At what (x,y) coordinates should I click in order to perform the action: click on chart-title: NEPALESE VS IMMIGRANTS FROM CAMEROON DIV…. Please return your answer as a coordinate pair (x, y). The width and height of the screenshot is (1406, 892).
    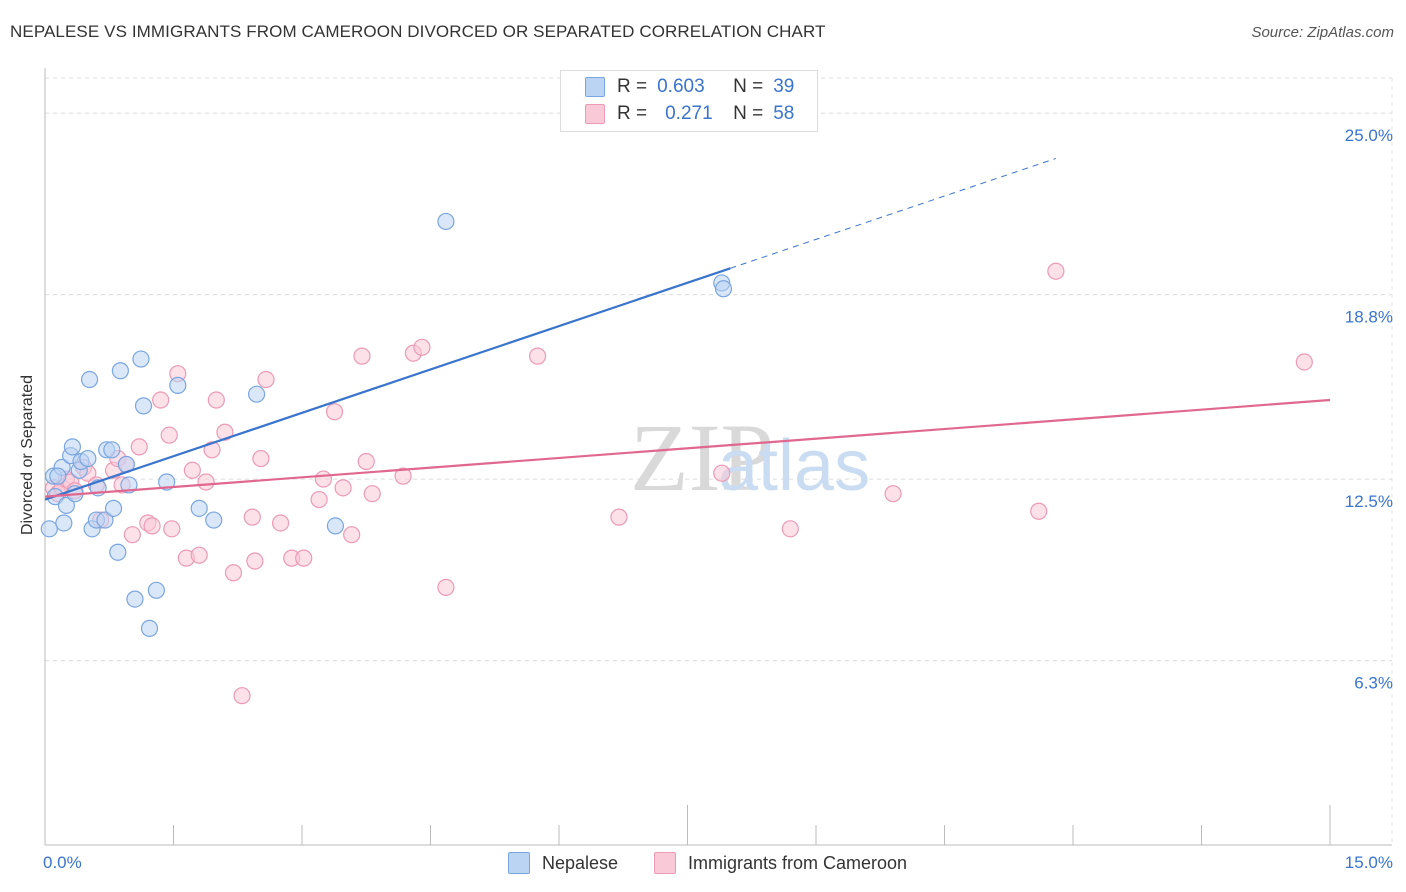
    Looking at the image, I should click on (418, 31).